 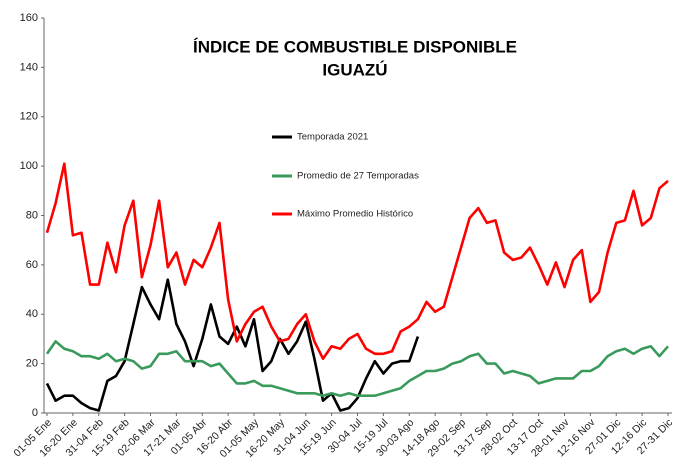 I want to click on series-line, so click(x=357, y=368).